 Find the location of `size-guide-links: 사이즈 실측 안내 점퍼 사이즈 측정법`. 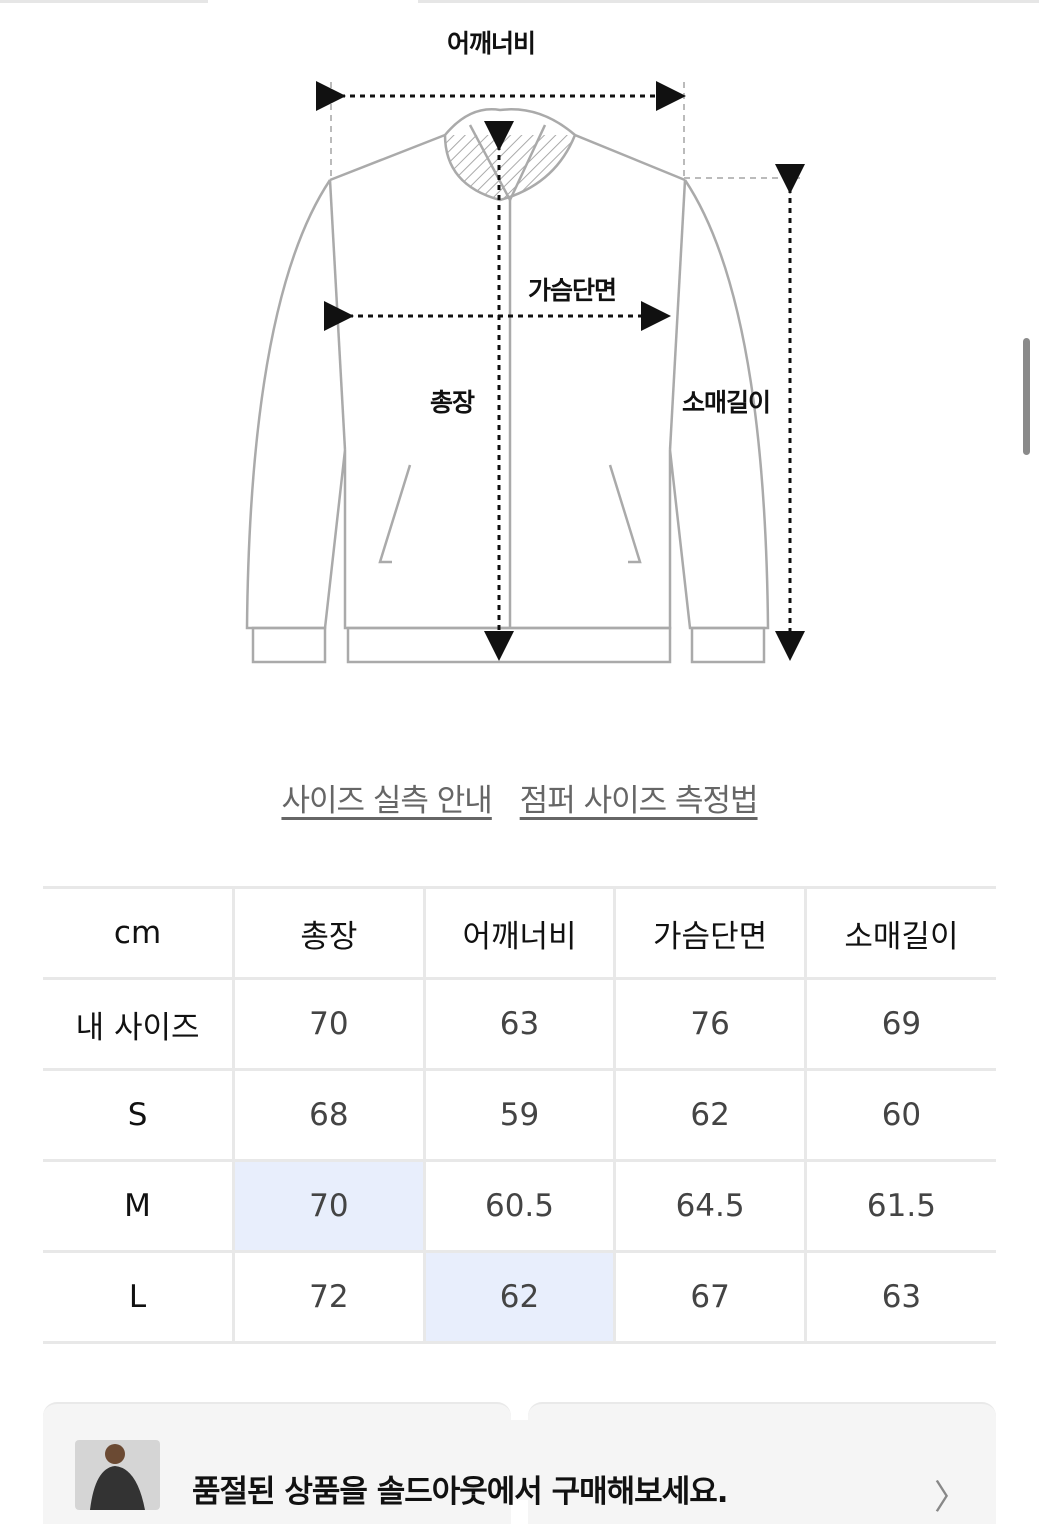

size-guide-links: 사이즈 실측 안내 점퍼 사이즈 측정법 is located at coordinates (519, 797).